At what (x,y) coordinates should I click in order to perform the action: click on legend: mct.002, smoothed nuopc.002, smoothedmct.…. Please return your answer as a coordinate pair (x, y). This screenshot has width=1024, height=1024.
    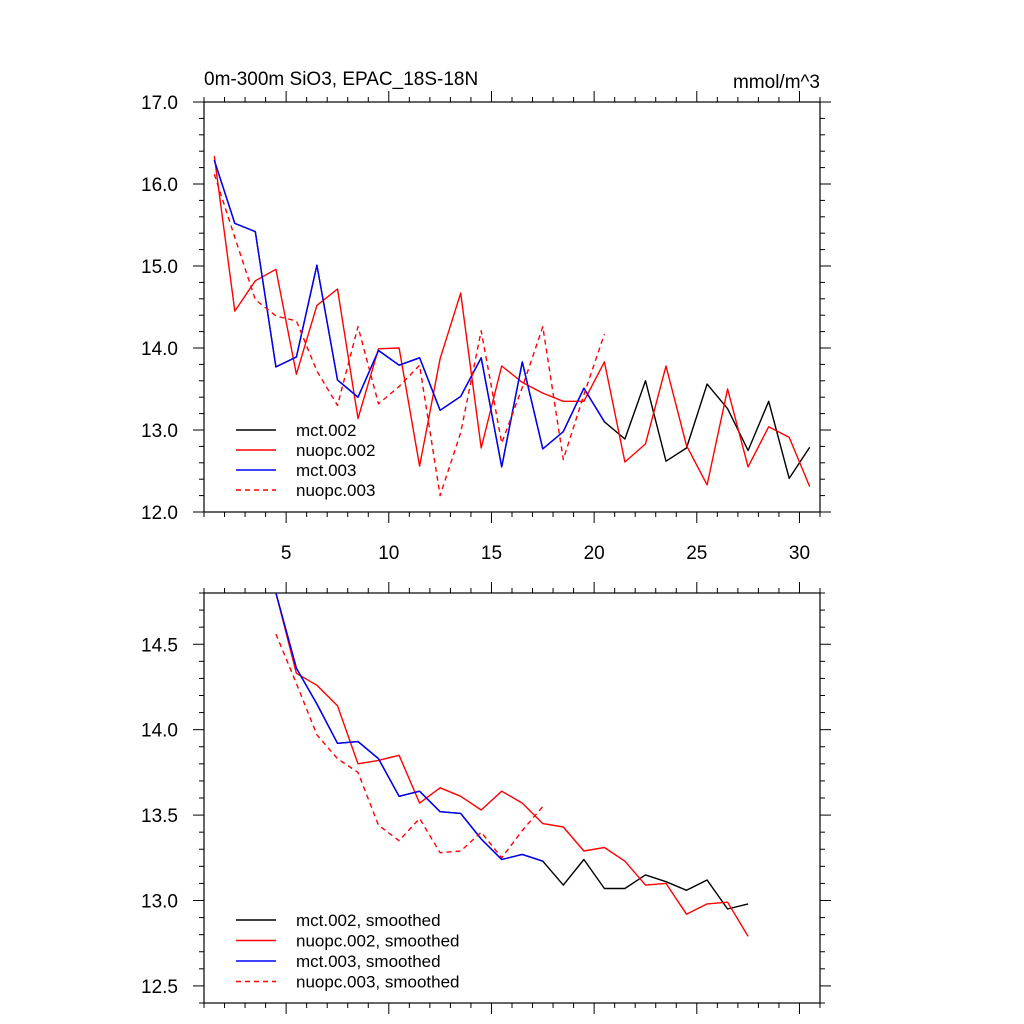
    Looking at the image, I should click on (348, 951).